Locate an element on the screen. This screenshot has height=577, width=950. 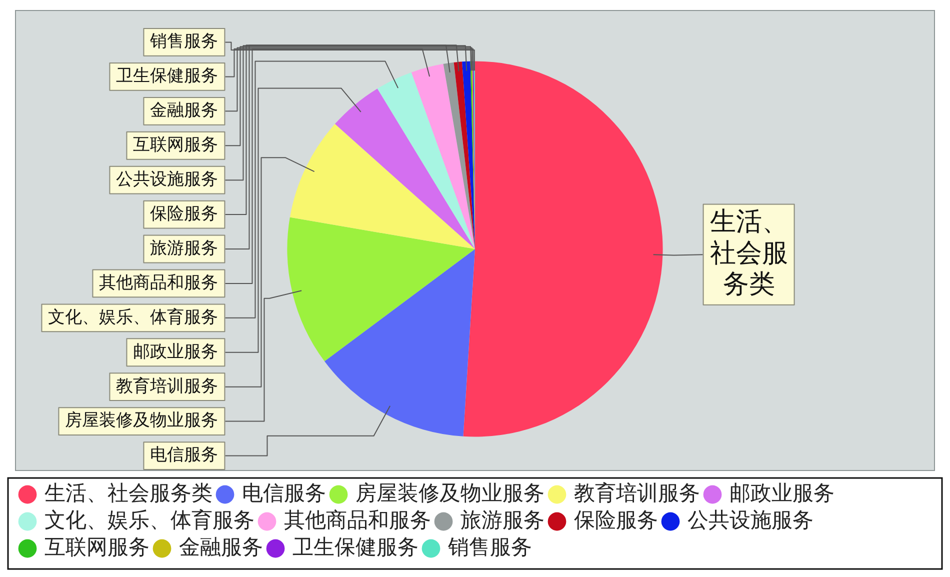
legend-label: 其他商品和服务 is located at coordinates (357, 520).